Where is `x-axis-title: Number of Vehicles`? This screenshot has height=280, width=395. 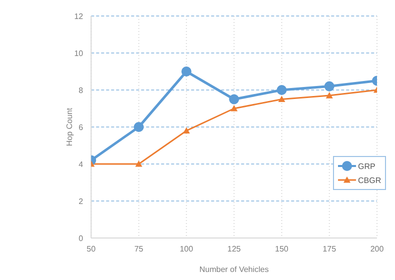
x-axis-title: Number of Vehicles is located at coordinates (234, 269).